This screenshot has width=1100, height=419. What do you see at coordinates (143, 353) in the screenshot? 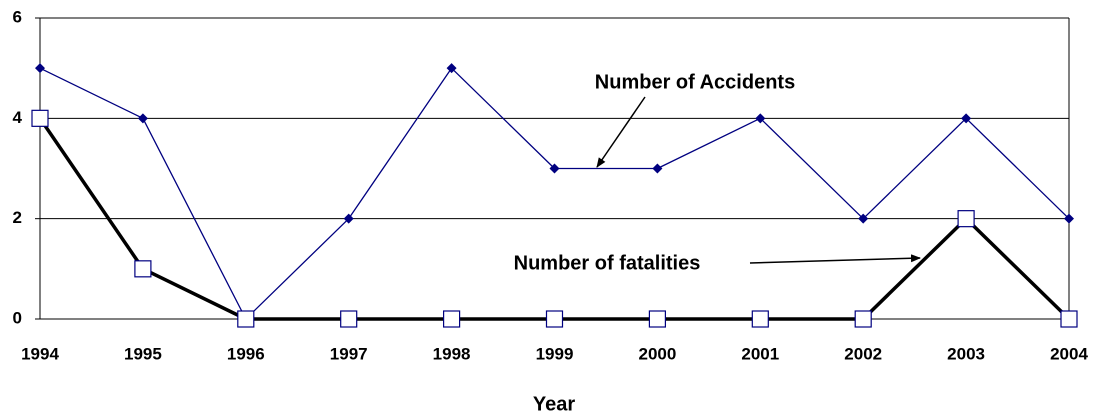
I see `x-tick-label: 1995` at bounding box center [143, 353].